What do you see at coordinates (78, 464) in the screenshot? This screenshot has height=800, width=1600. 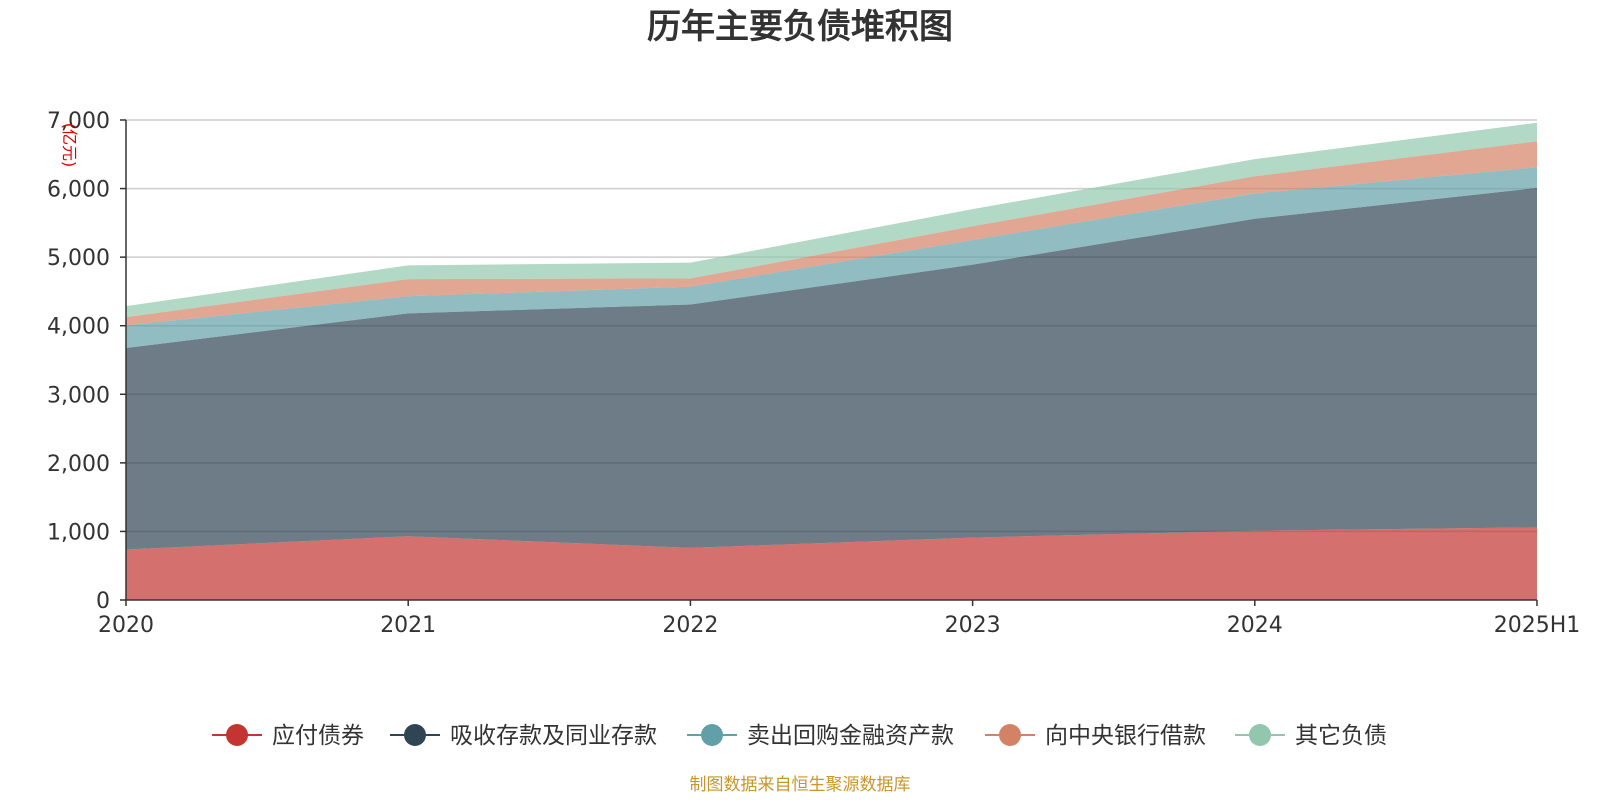 I see `y-tick-label: 2,000` at bounding box center [78, 464].